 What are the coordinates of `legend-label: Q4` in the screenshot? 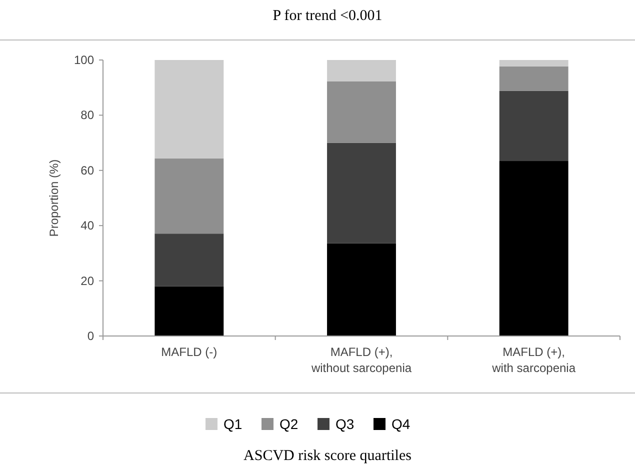 It's located at (401, 424).